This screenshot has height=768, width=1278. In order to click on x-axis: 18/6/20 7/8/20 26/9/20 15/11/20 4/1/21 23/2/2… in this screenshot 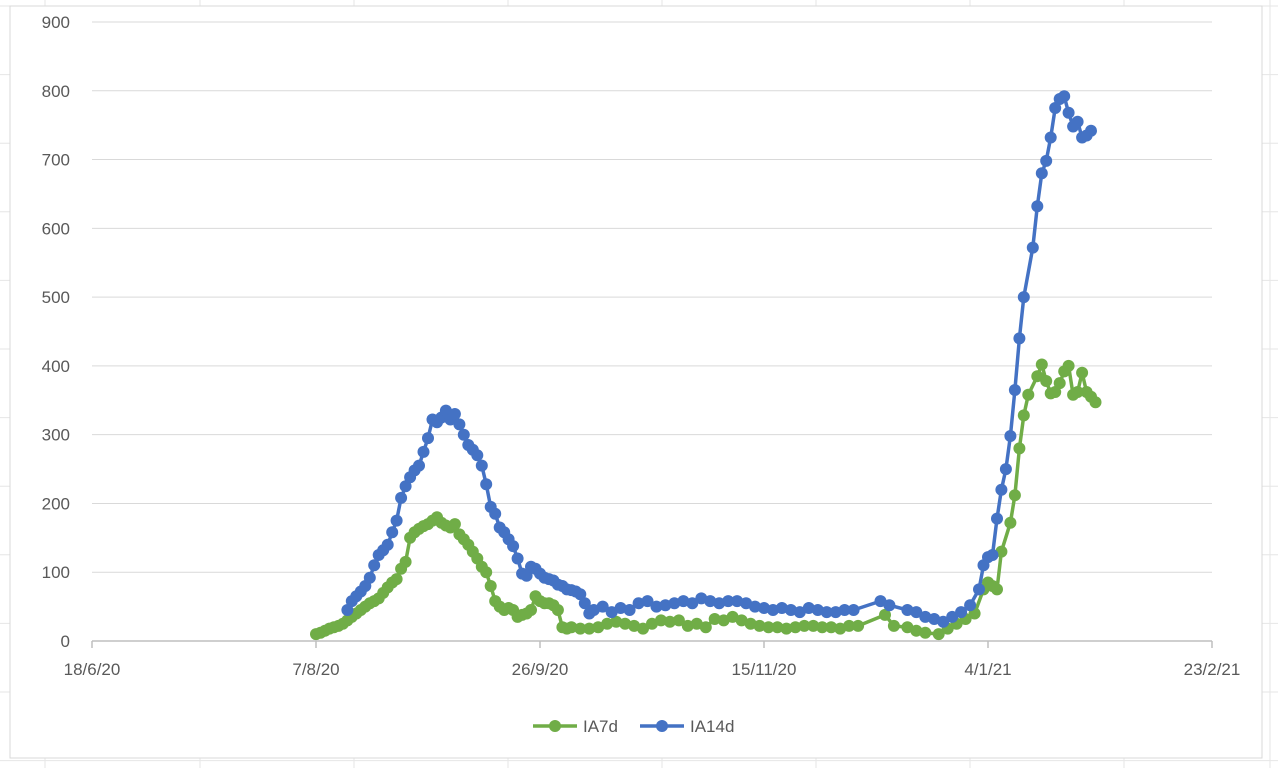, I will do `click(652, 659)`.